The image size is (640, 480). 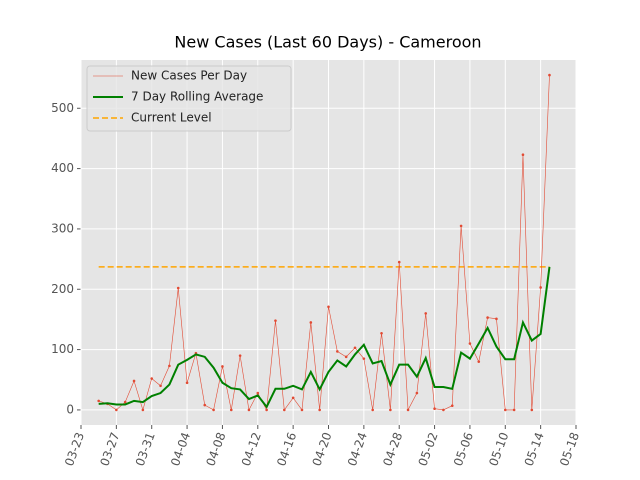 I want to click on x-tick-label: 04-28, so click(x=392, y=449).